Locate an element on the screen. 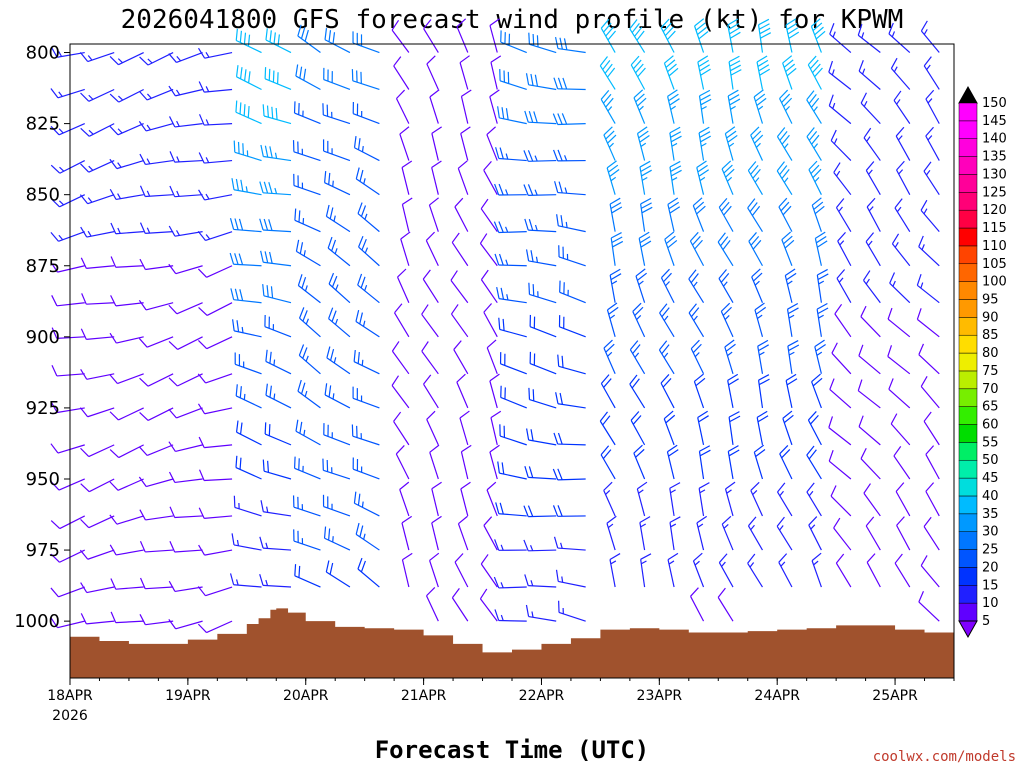  x-tick-label: 22APR is located at coordinates (542, 696).